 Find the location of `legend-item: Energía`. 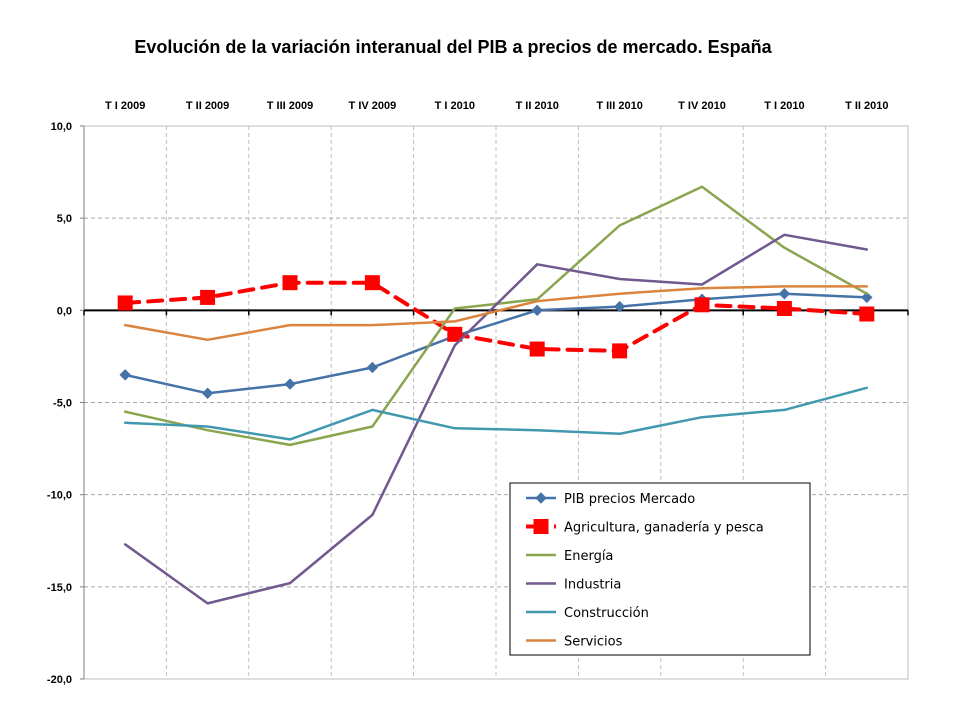

legend-item: Energía is located at coordinates (569, 556).